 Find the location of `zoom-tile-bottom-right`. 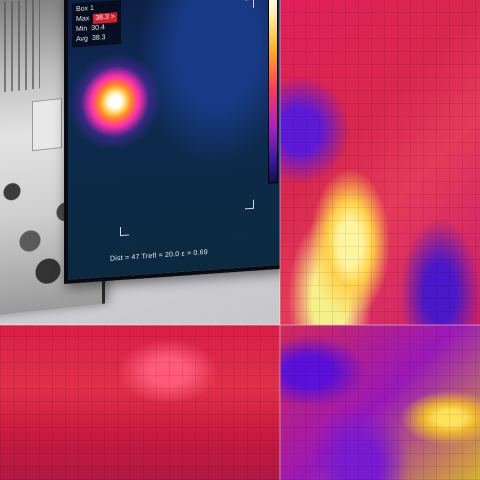

zoom-tile-bottom-right is located at coordinates (380, 402).